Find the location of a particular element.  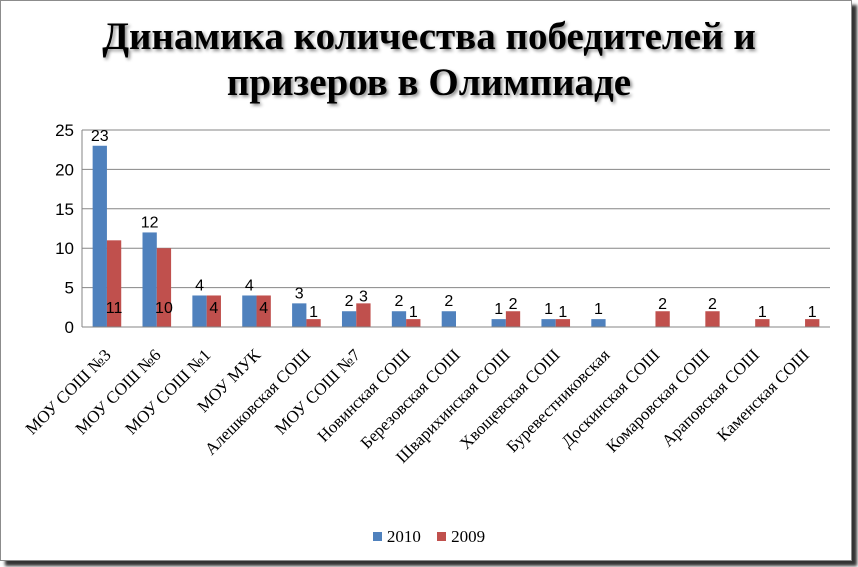

data-label-2009-3: 4 is located at coordinates (263, 308).